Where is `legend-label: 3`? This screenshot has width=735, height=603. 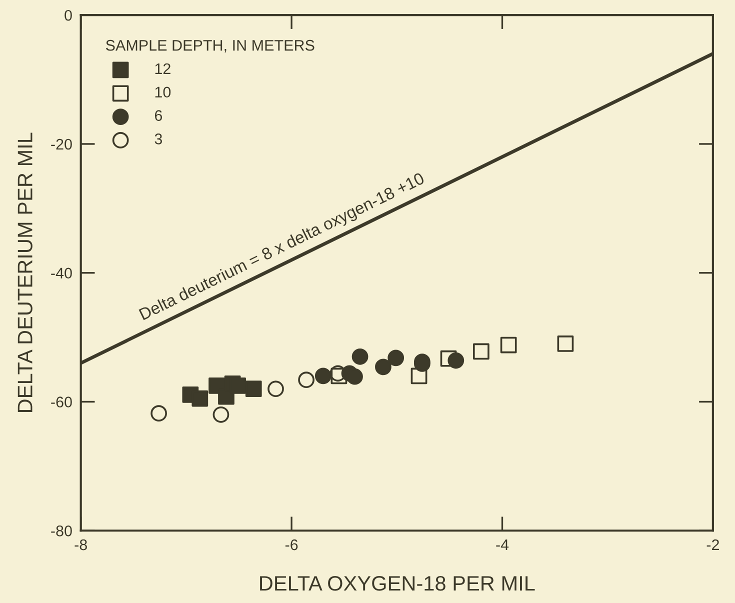
legend-label: 3 is located at coordinates (158, 139).